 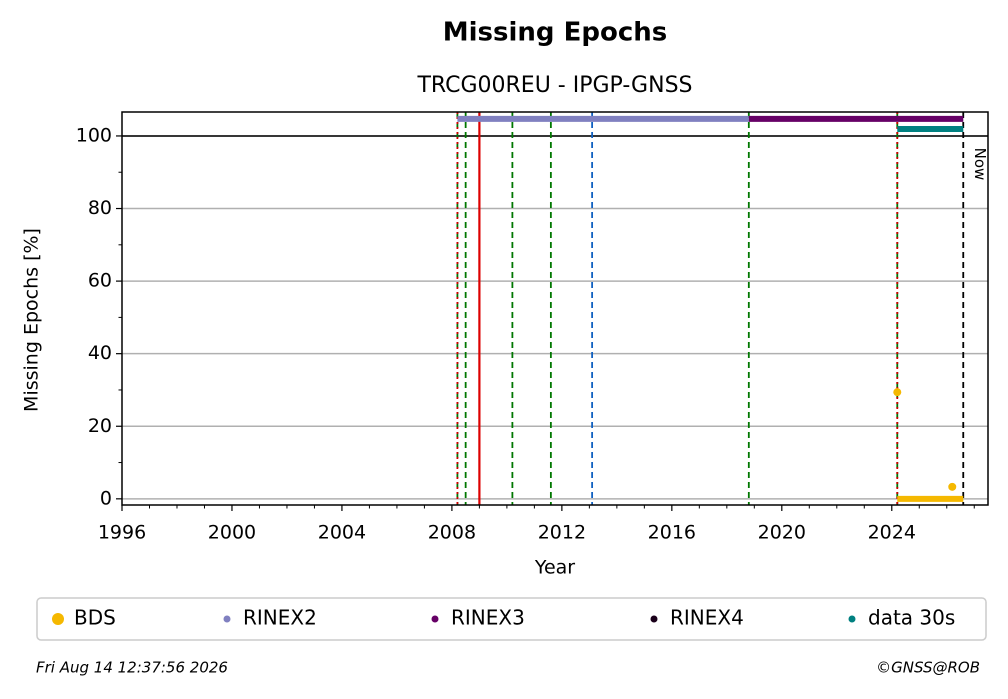 What do you see at coordinates (280, 618) in the screenshot?
I see `legend-label: RINEX2` at bounding box center [280, 618].